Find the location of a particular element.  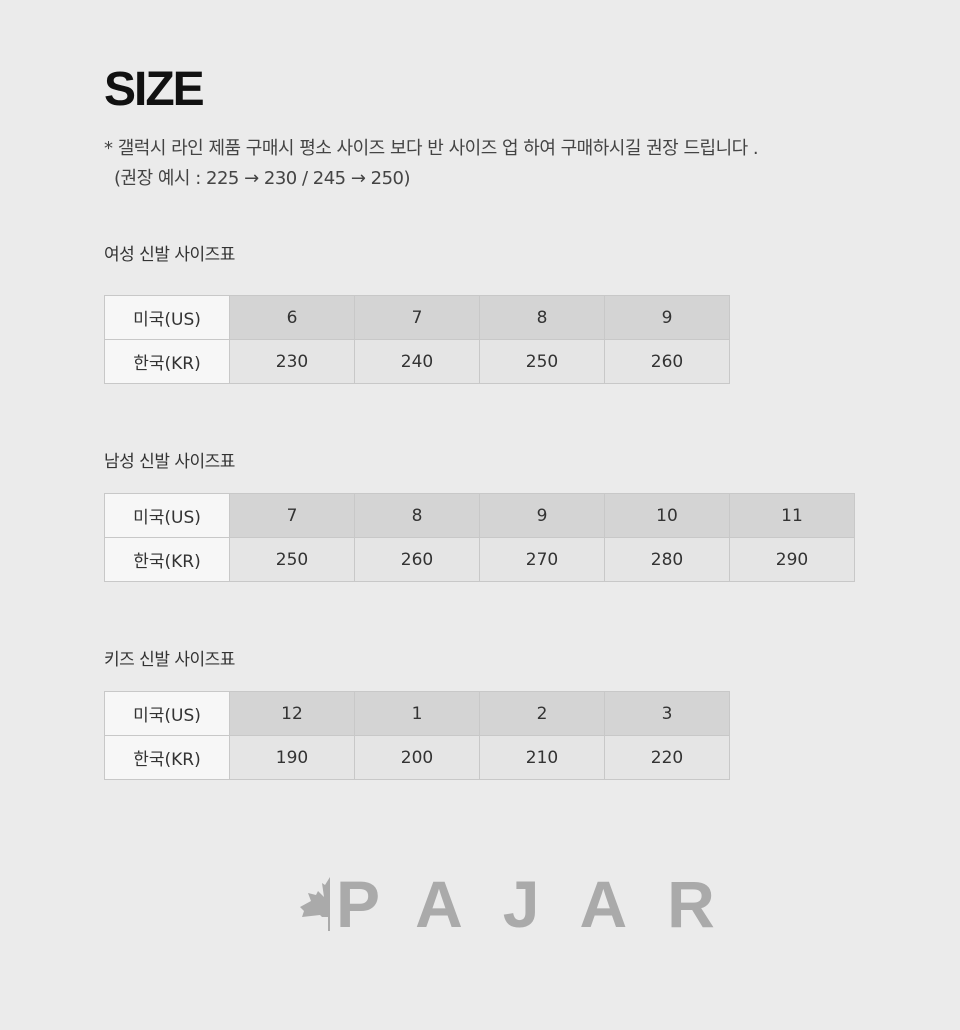

size-table: 미국(US) 6 7 8 9 한국(KR) 230 240 250 260 is located at coordinates (417, 339).